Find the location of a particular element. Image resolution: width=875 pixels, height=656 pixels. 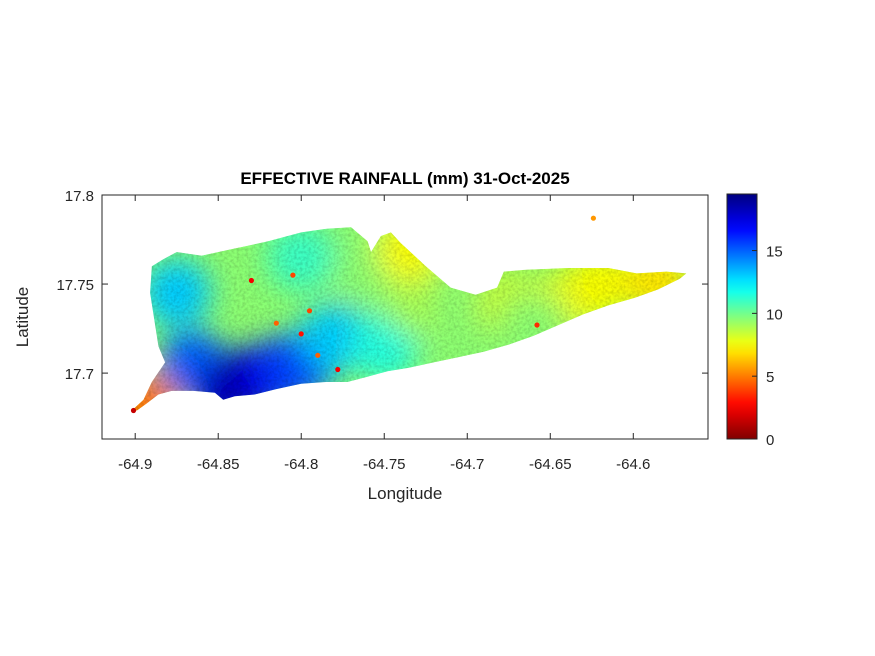

y-axis-label: Latitude is located at coordinates (22, 317).